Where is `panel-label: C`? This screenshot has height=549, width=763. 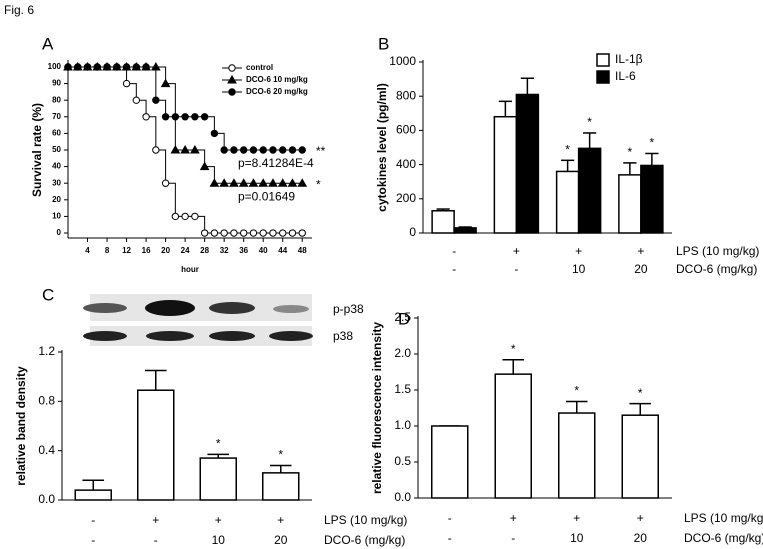 panel-label: C is located at coordinates (48, 294).